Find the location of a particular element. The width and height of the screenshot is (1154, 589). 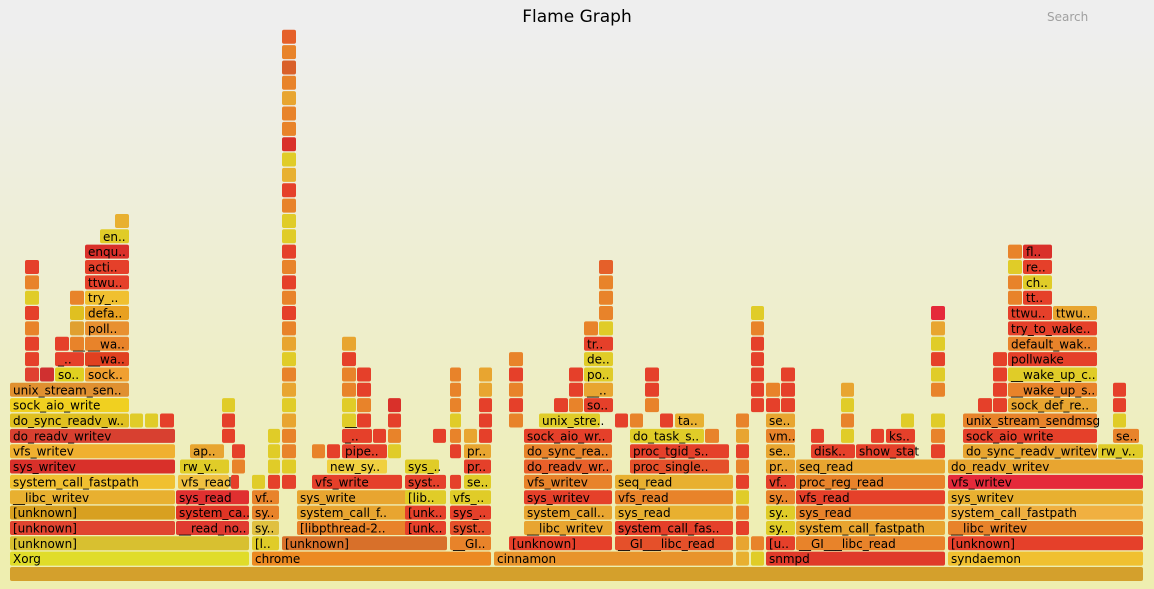

search-button: Search is located at coordinates (1067, 17).